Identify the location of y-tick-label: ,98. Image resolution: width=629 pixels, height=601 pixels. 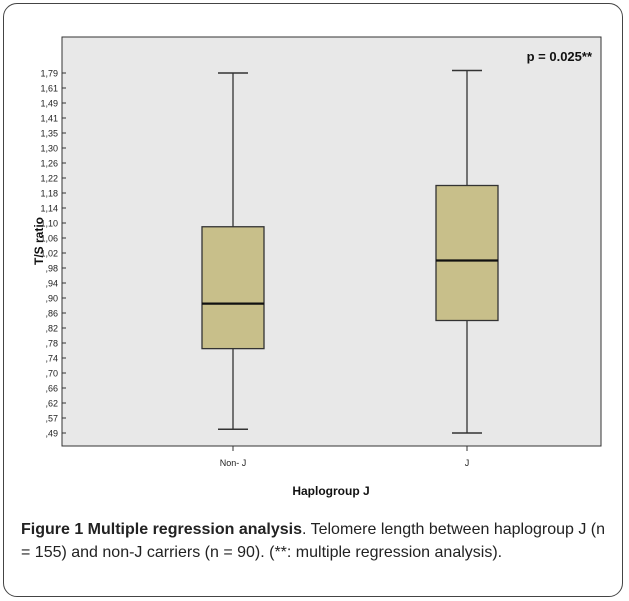
(51, 269).